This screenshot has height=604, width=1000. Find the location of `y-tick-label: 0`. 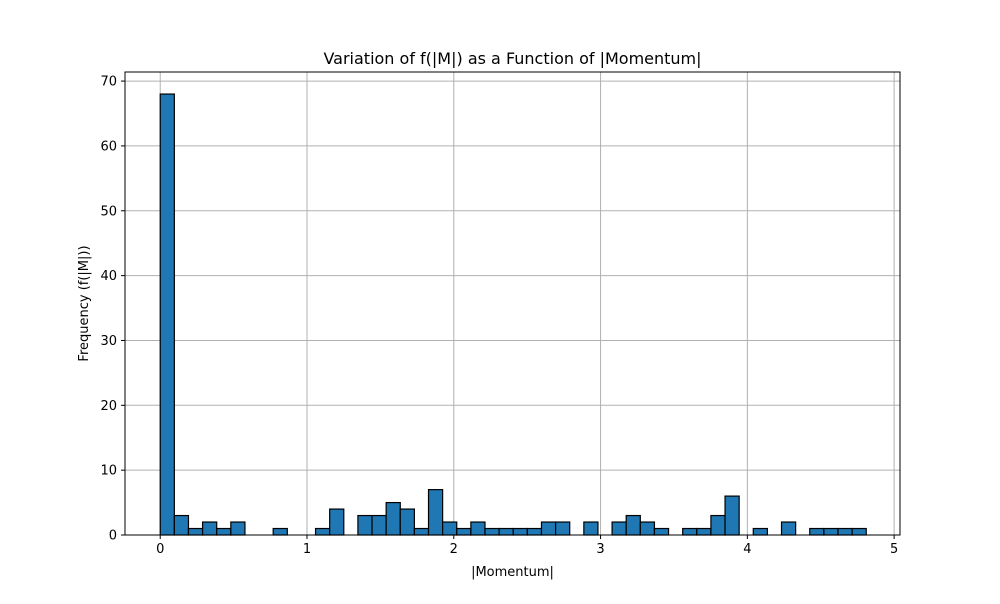

y-tick-label: 0 is located at coordinates (113, 536).